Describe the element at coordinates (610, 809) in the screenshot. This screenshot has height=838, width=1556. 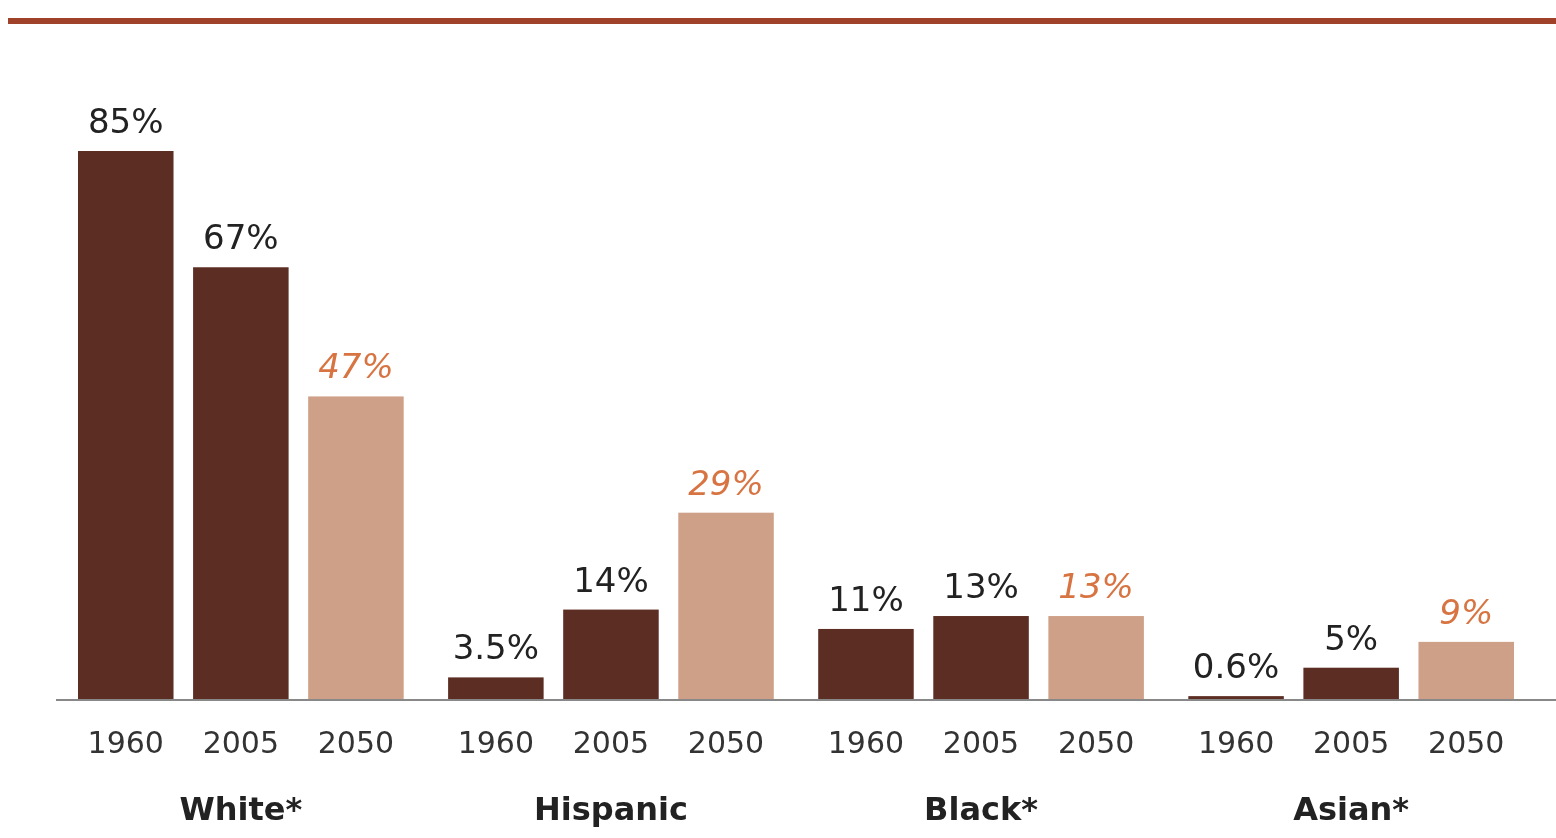
I see `x-tick-label: Hispanic` at that location.